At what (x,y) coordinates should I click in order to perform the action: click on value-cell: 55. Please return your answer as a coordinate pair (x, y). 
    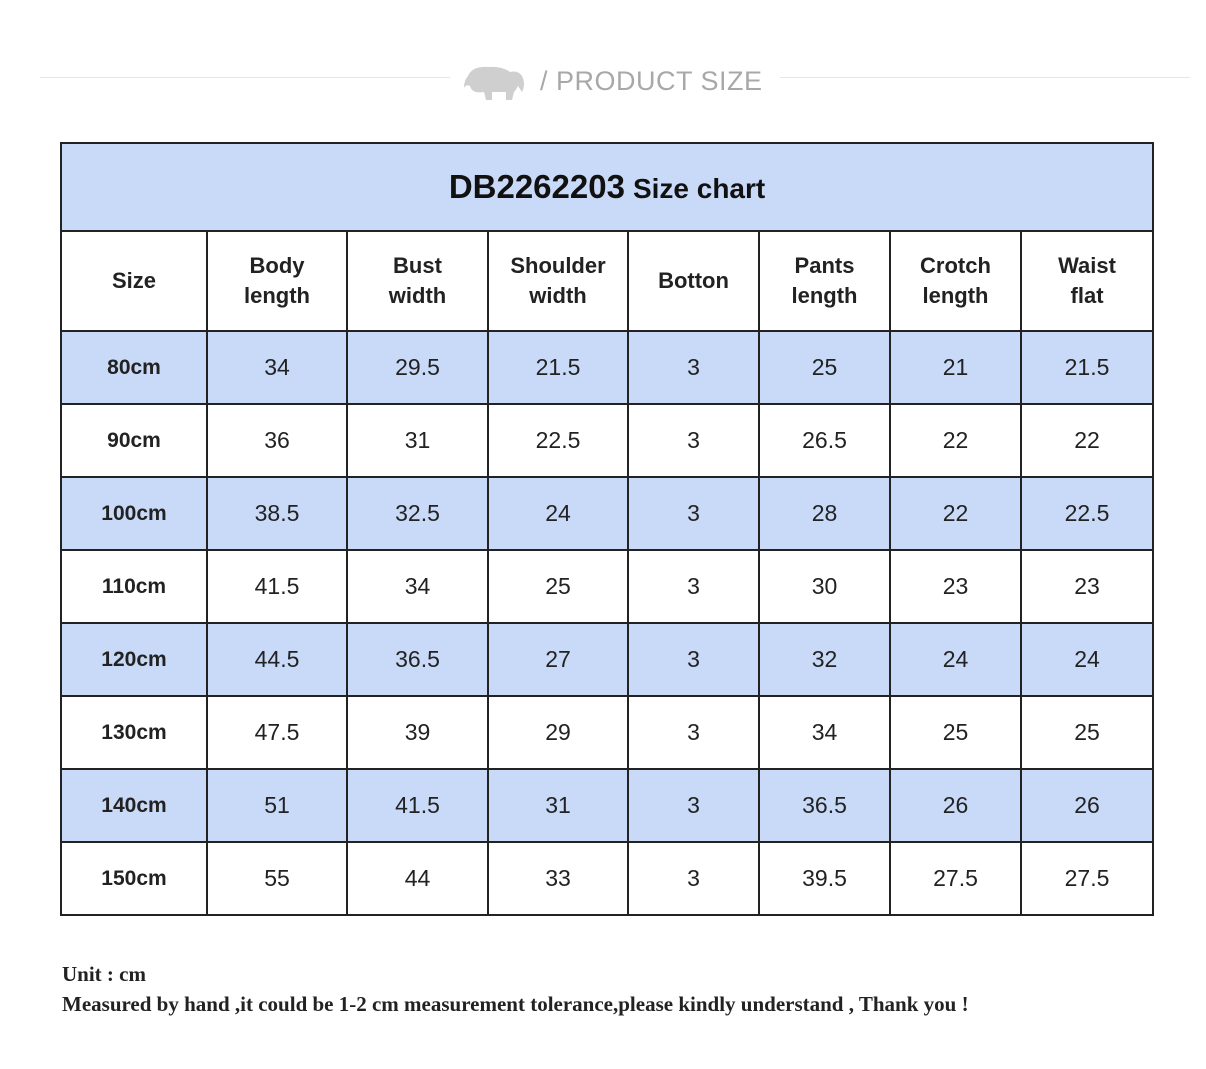
    Looking at the image, I should click on (277, 878).